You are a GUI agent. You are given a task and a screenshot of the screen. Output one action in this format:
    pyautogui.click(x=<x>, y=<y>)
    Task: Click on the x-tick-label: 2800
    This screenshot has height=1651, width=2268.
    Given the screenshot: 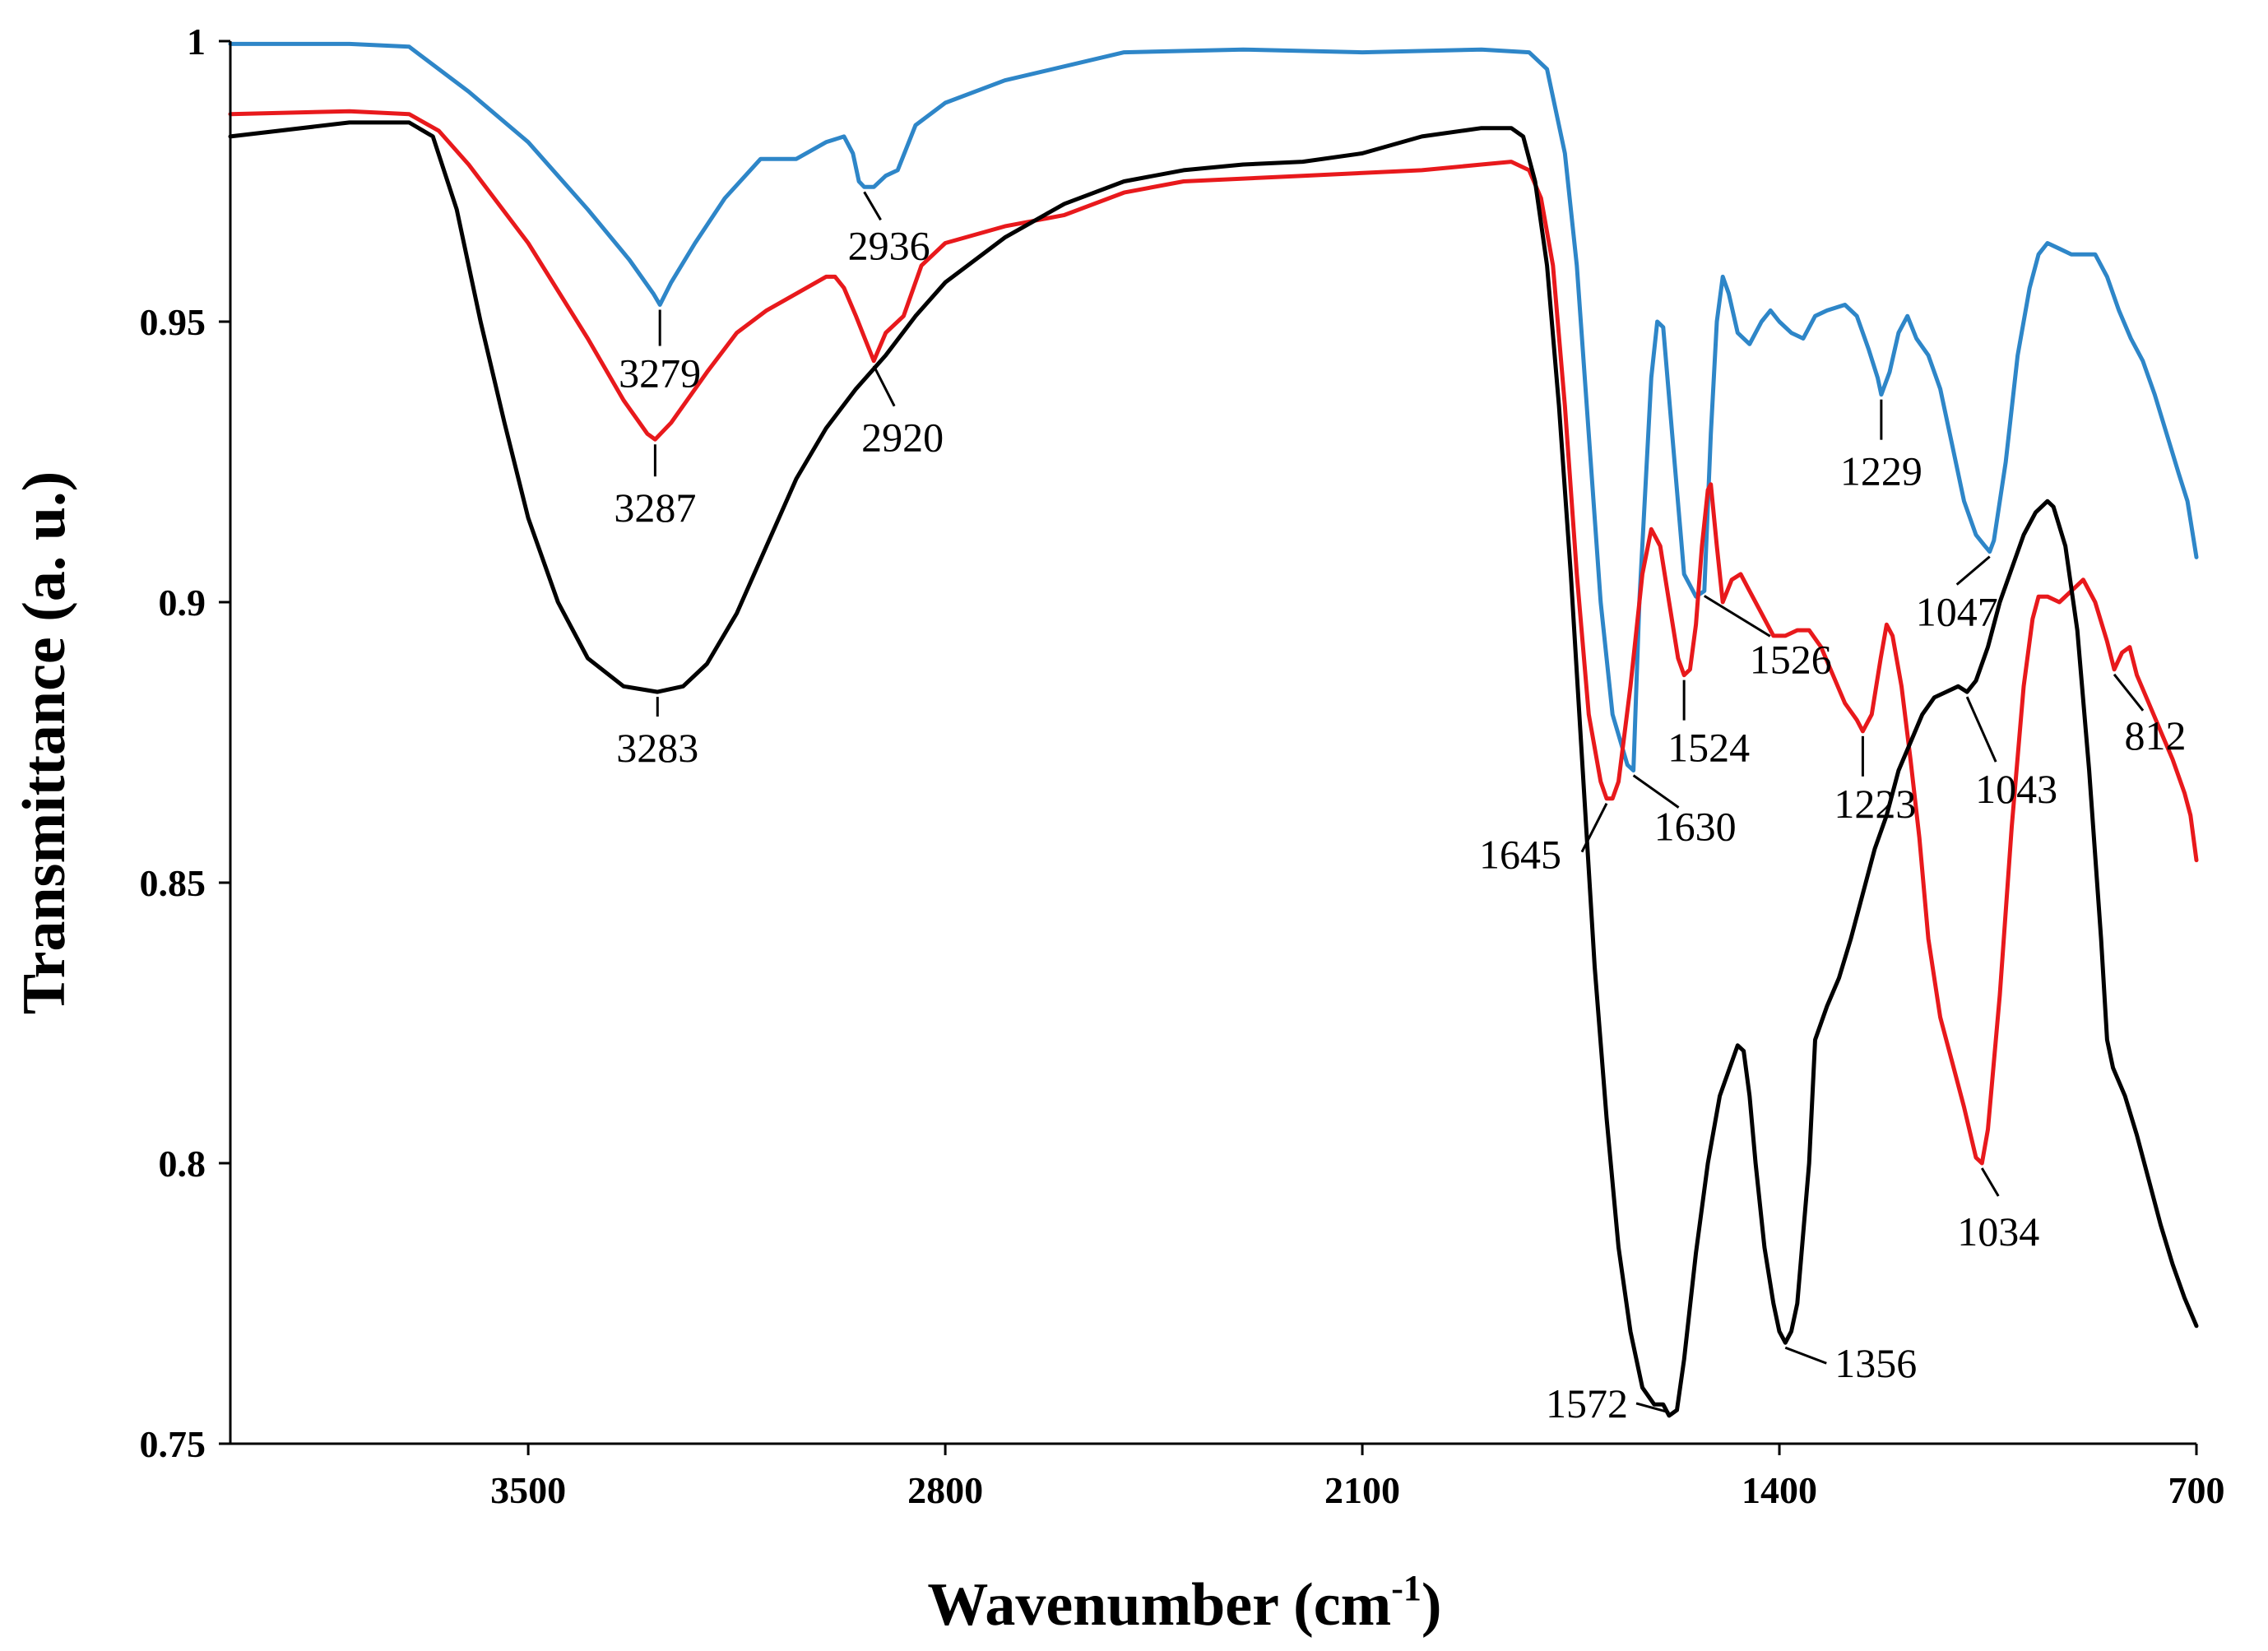 What is the action you would take?
    pyautogui.click(x=945, y=1490)
    